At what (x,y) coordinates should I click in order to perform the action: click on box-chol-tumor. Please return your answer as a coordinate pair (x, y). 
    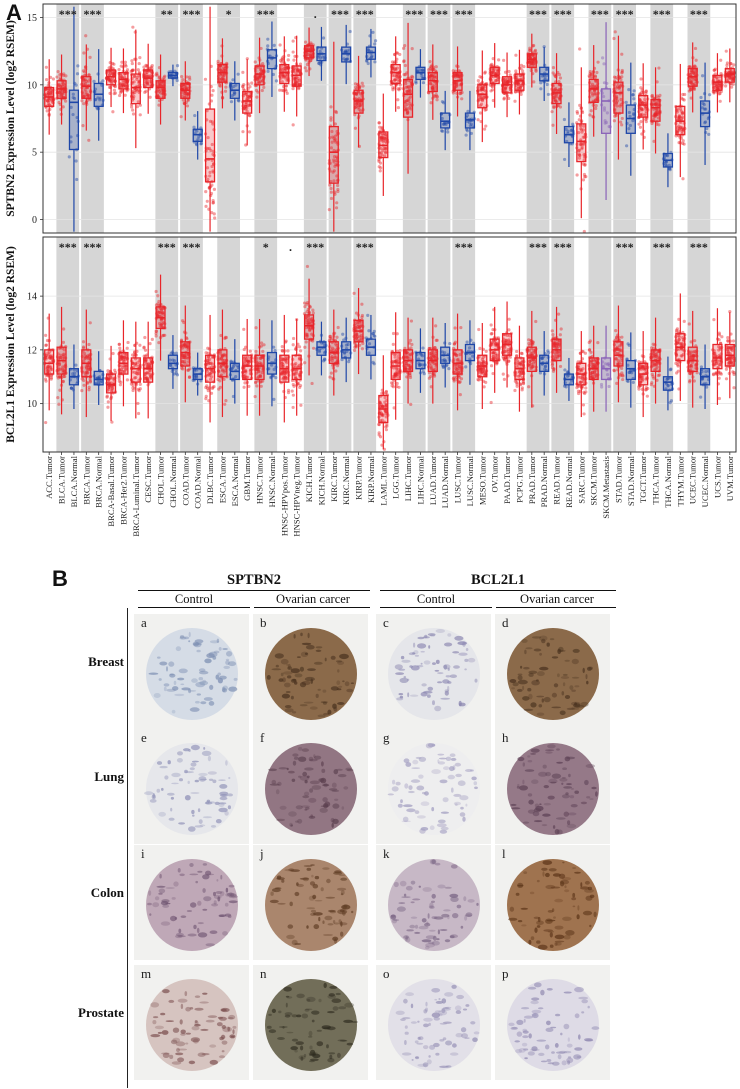
    Looking at the image, I should click on (160, 89).